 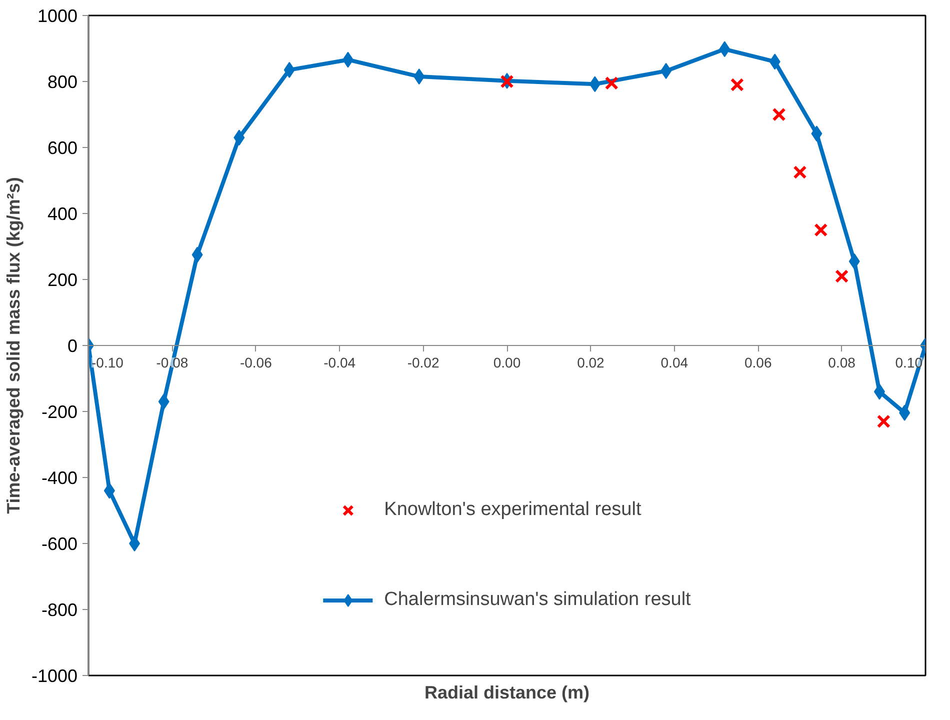 I want to click on y-tick-label: -200, so click(x=59, y=412).